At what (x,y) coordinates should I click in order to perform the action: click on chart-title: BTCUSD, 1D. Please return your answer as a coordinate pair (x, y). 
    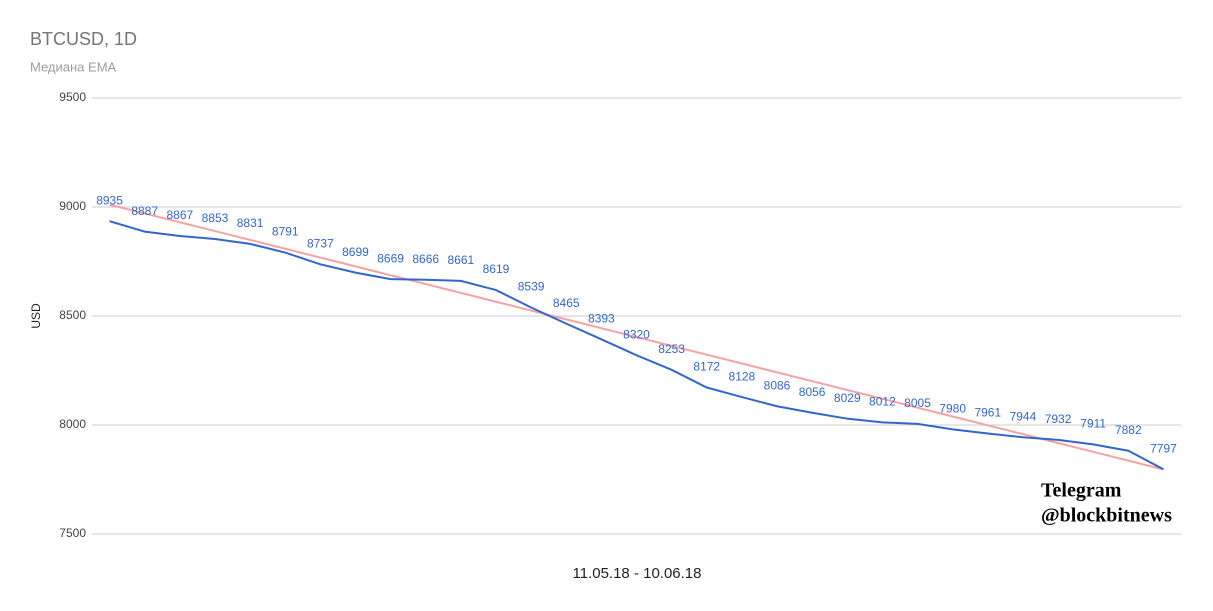
    Looking at the image, I should click on (83, 39).